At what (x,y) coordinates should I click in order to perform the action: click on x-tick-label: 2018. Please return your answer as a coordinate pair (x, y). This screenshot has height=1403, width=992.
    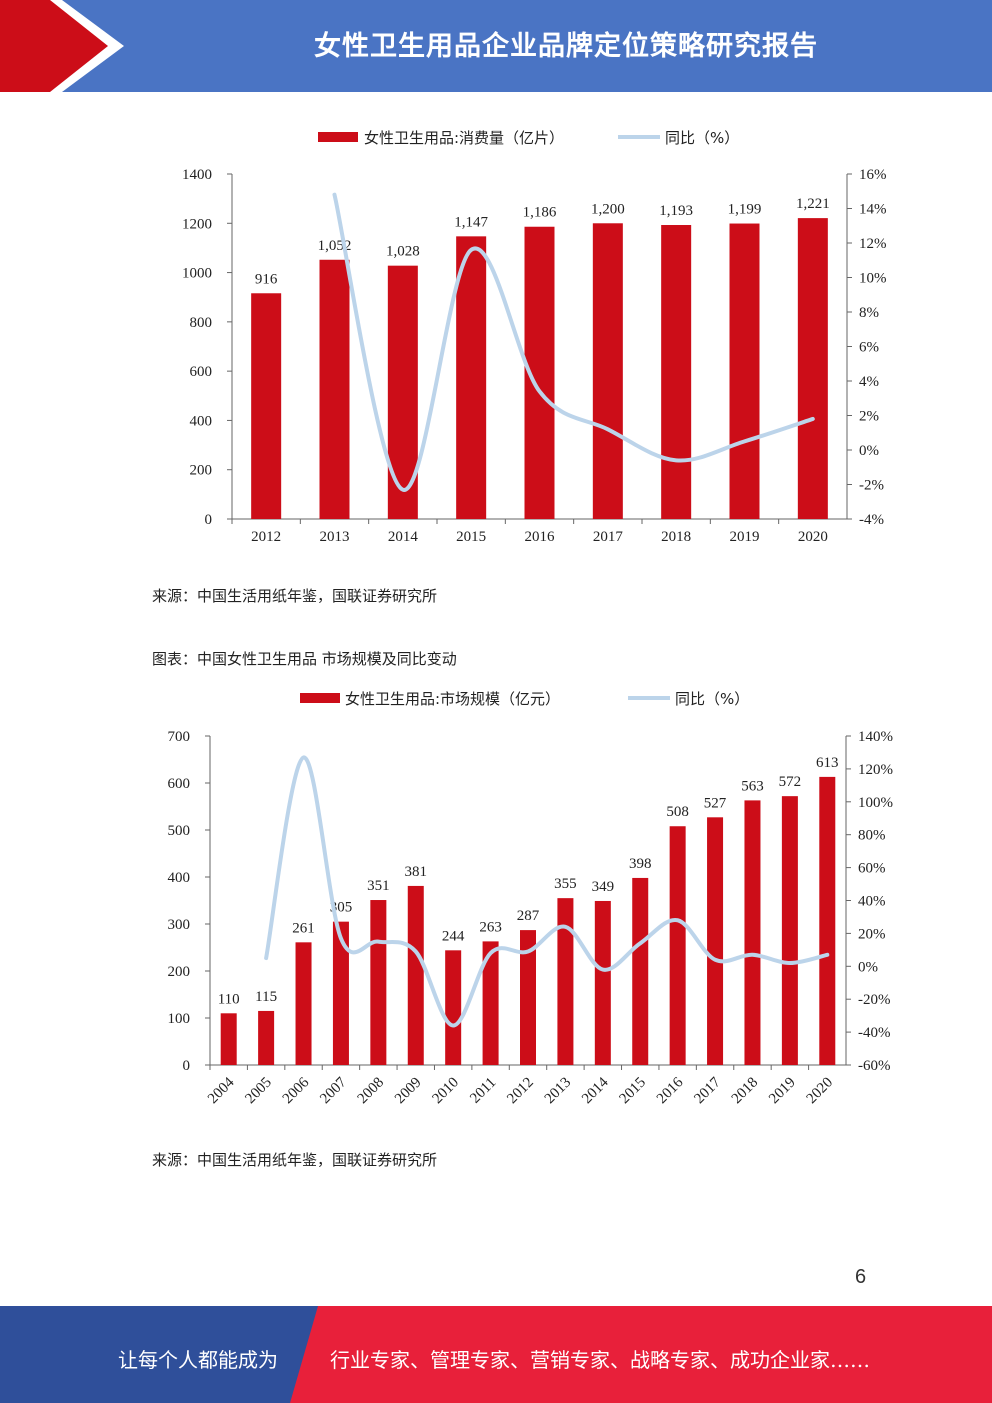
    Looking at the image, I should click on (676, 537).